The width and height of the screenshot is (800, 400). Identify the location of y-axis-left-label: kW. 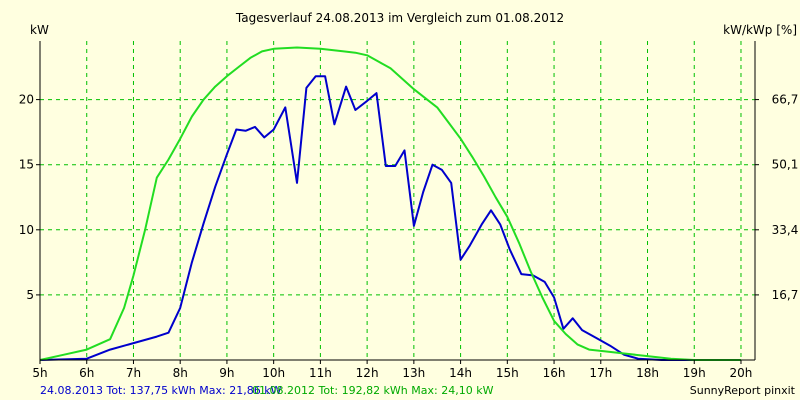
(39, 30).